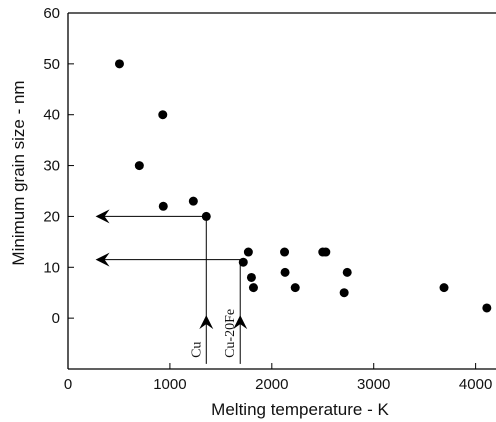  Describe the element at coordinates (230, 333) in the screenshot. I see `annotation-label: Cu-20Fe` at that location.